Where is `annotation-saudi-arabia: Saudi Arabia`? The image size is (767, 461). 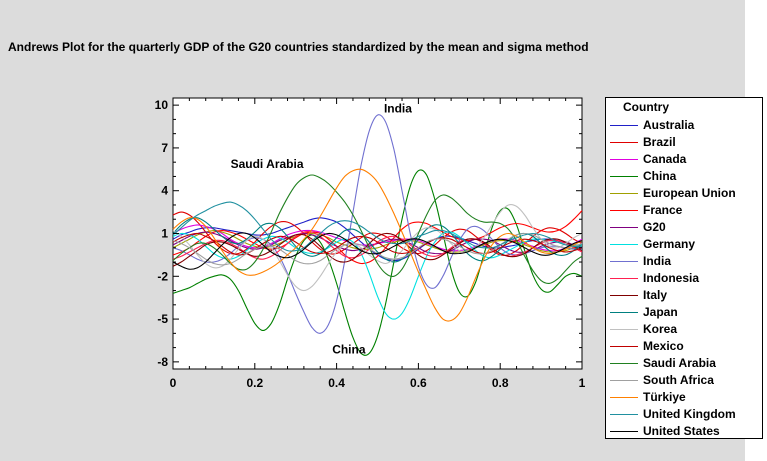 annotation-saudi-arabia: Saudi Arabia is located at coordinates (267, 164).